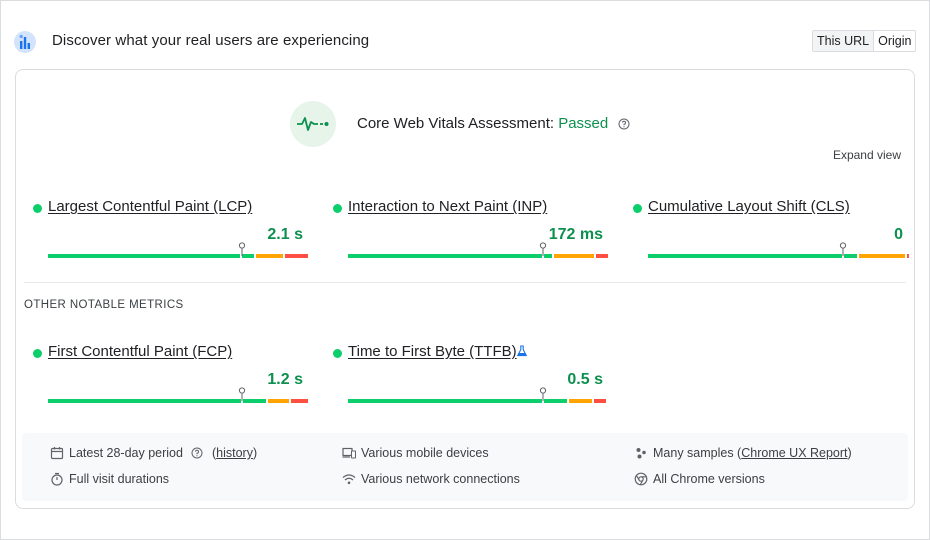 The width and height of the screenshot is (930, 540). Describe the element at coordinates (57, 453) in the screenshot. I see `calendar-icon` at that location.